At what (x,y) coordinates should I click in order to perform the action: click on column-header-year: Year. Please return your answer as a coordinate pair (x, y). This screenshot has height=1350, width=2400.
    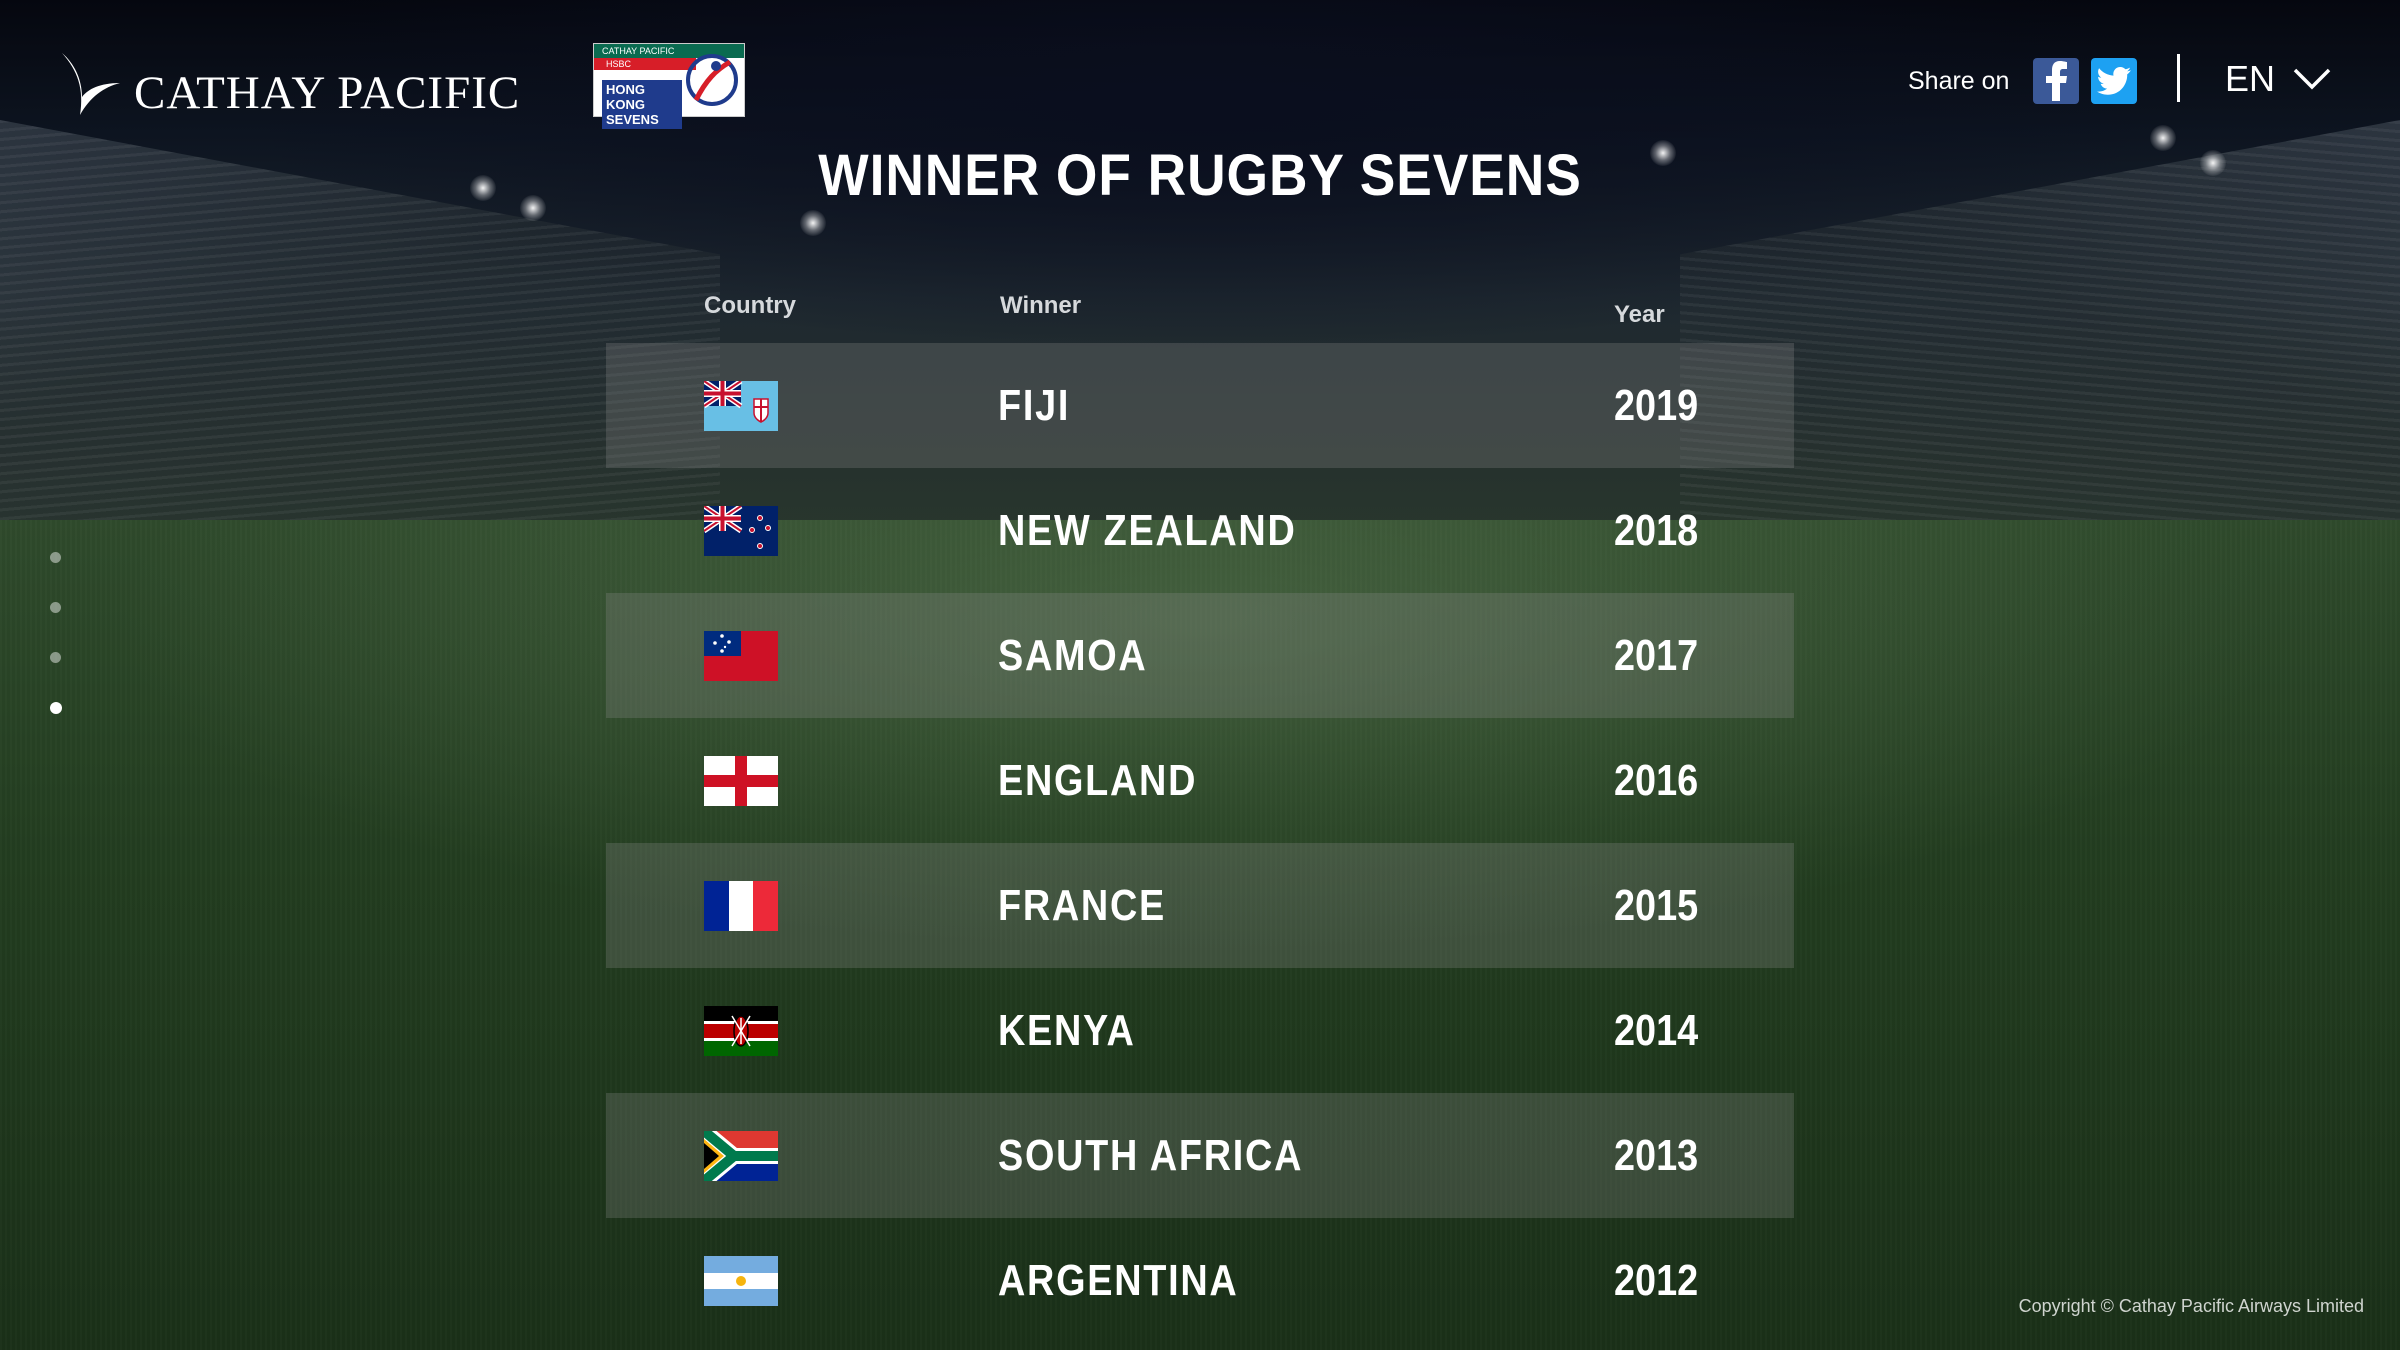
    Looking at the image, I should click on (1639, 314).